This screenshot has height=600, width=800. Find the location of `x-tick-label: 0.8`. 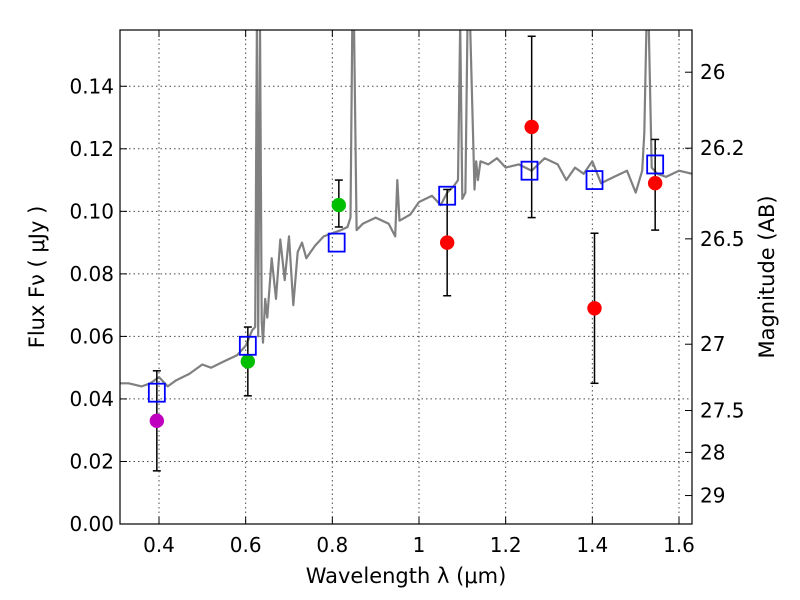

x-tick-label: 0.8 is located at coordinates (332, 545).